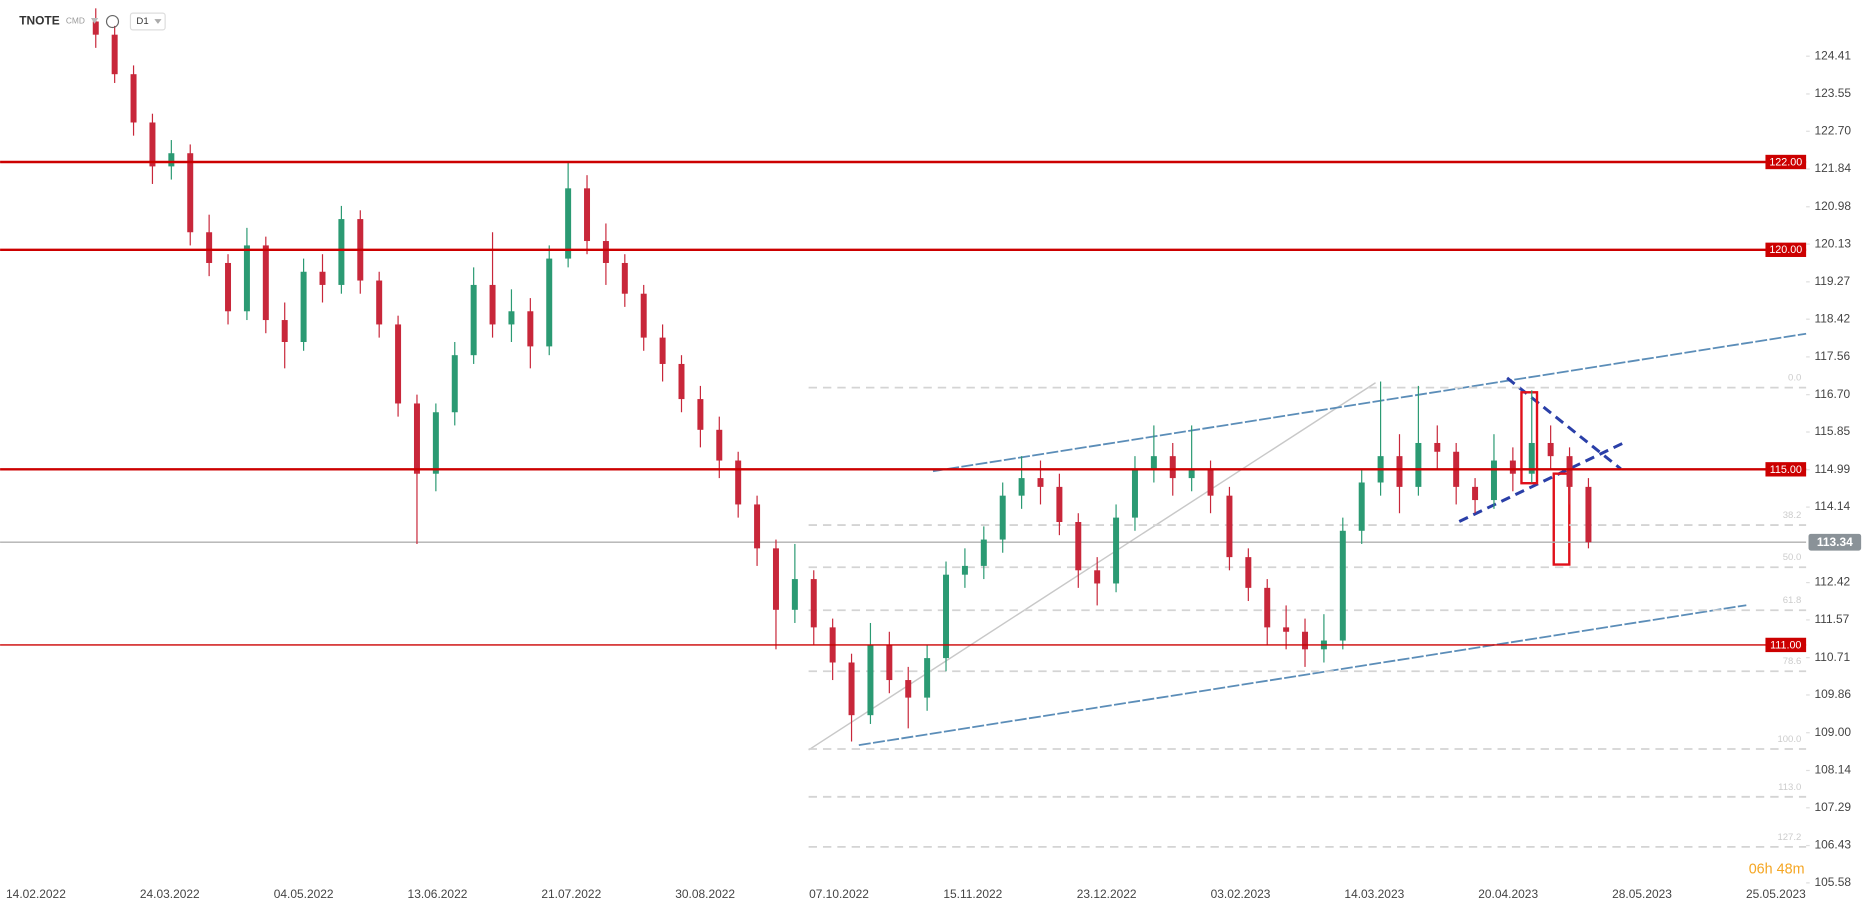  Describe the element at coordinates (438, 894) in the screenshot. I see `x-tick-label: 13.06.2022` at that location.